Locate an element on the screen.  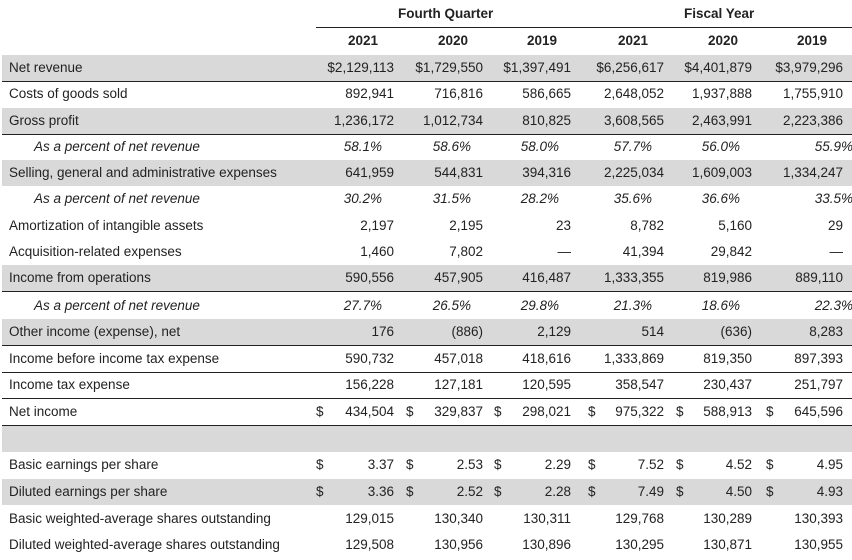
table-cell: 2,223,386 is located at coordinates (812, 120).